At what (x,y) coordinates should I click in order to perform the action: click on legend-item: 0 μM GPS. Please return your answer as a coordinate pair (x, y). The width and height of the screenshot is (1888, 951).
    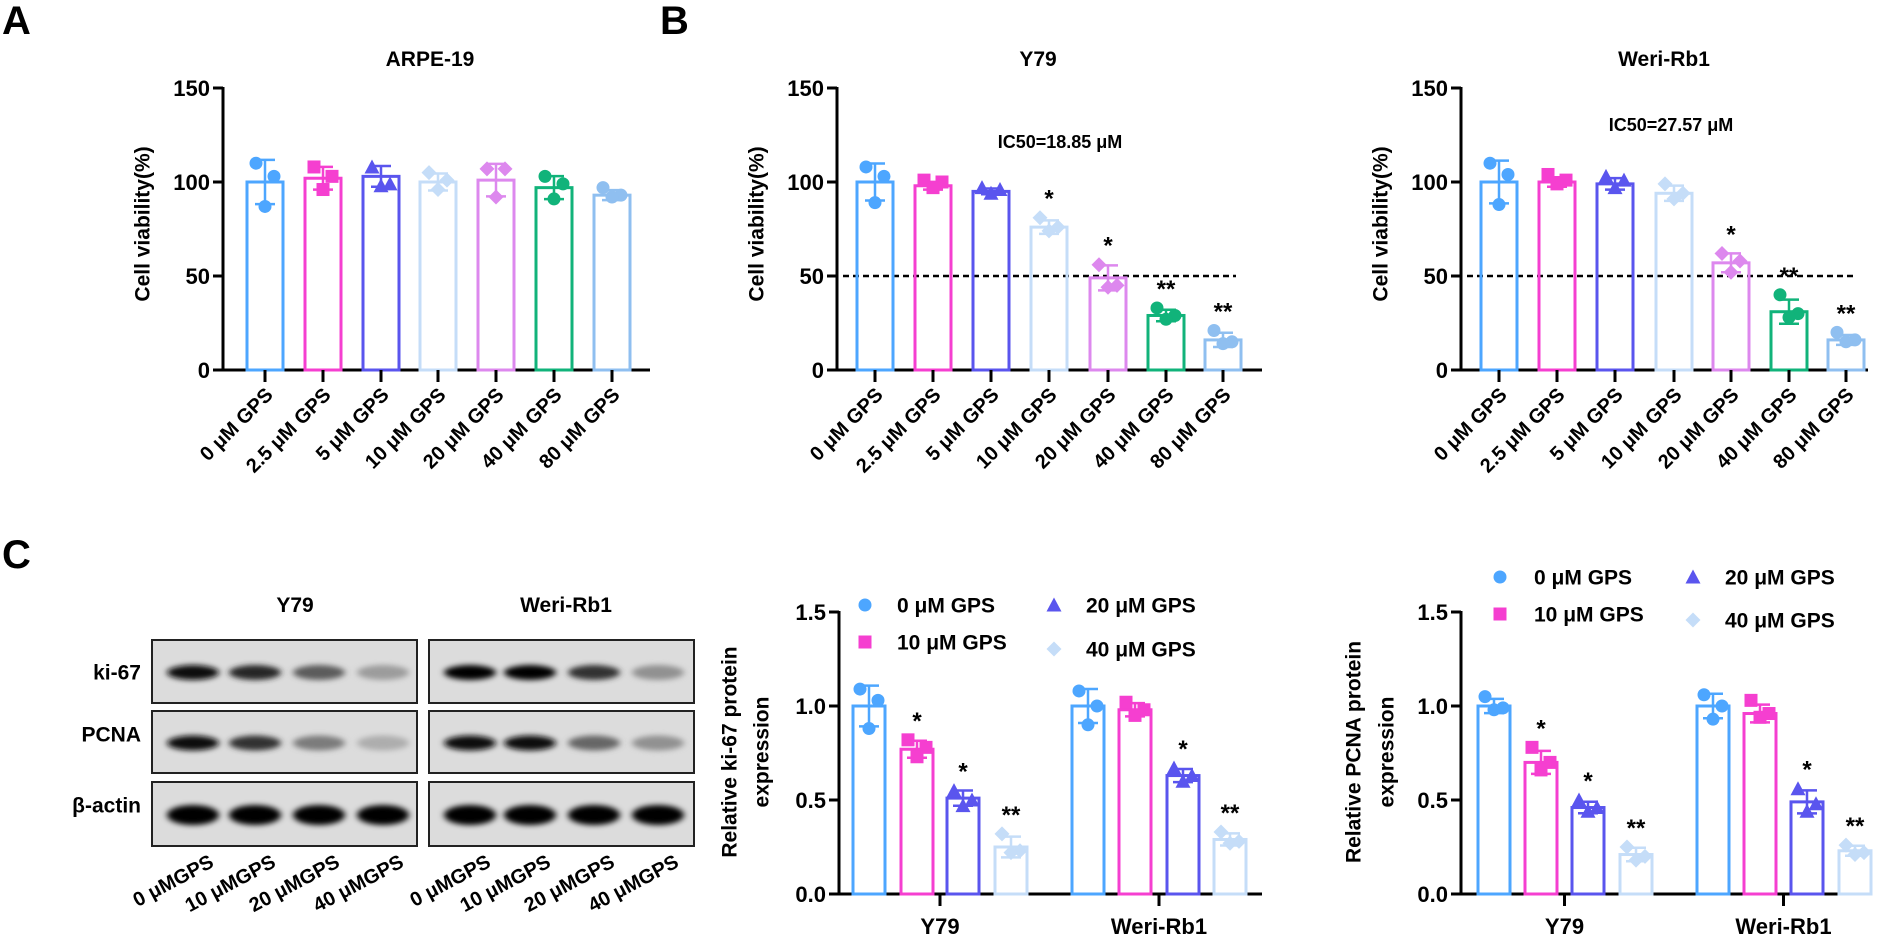
    Looking at the image, I should click on (926, 606).